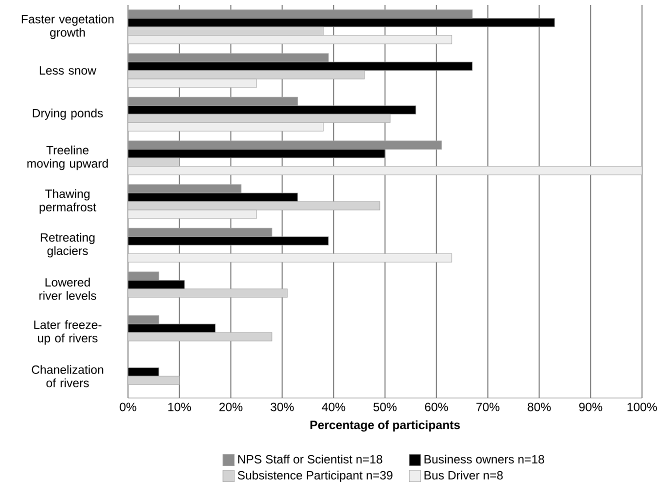 The image size is (670, 500). I want to click on y-tick-label: Treeline moving upward, so click(67, 158).